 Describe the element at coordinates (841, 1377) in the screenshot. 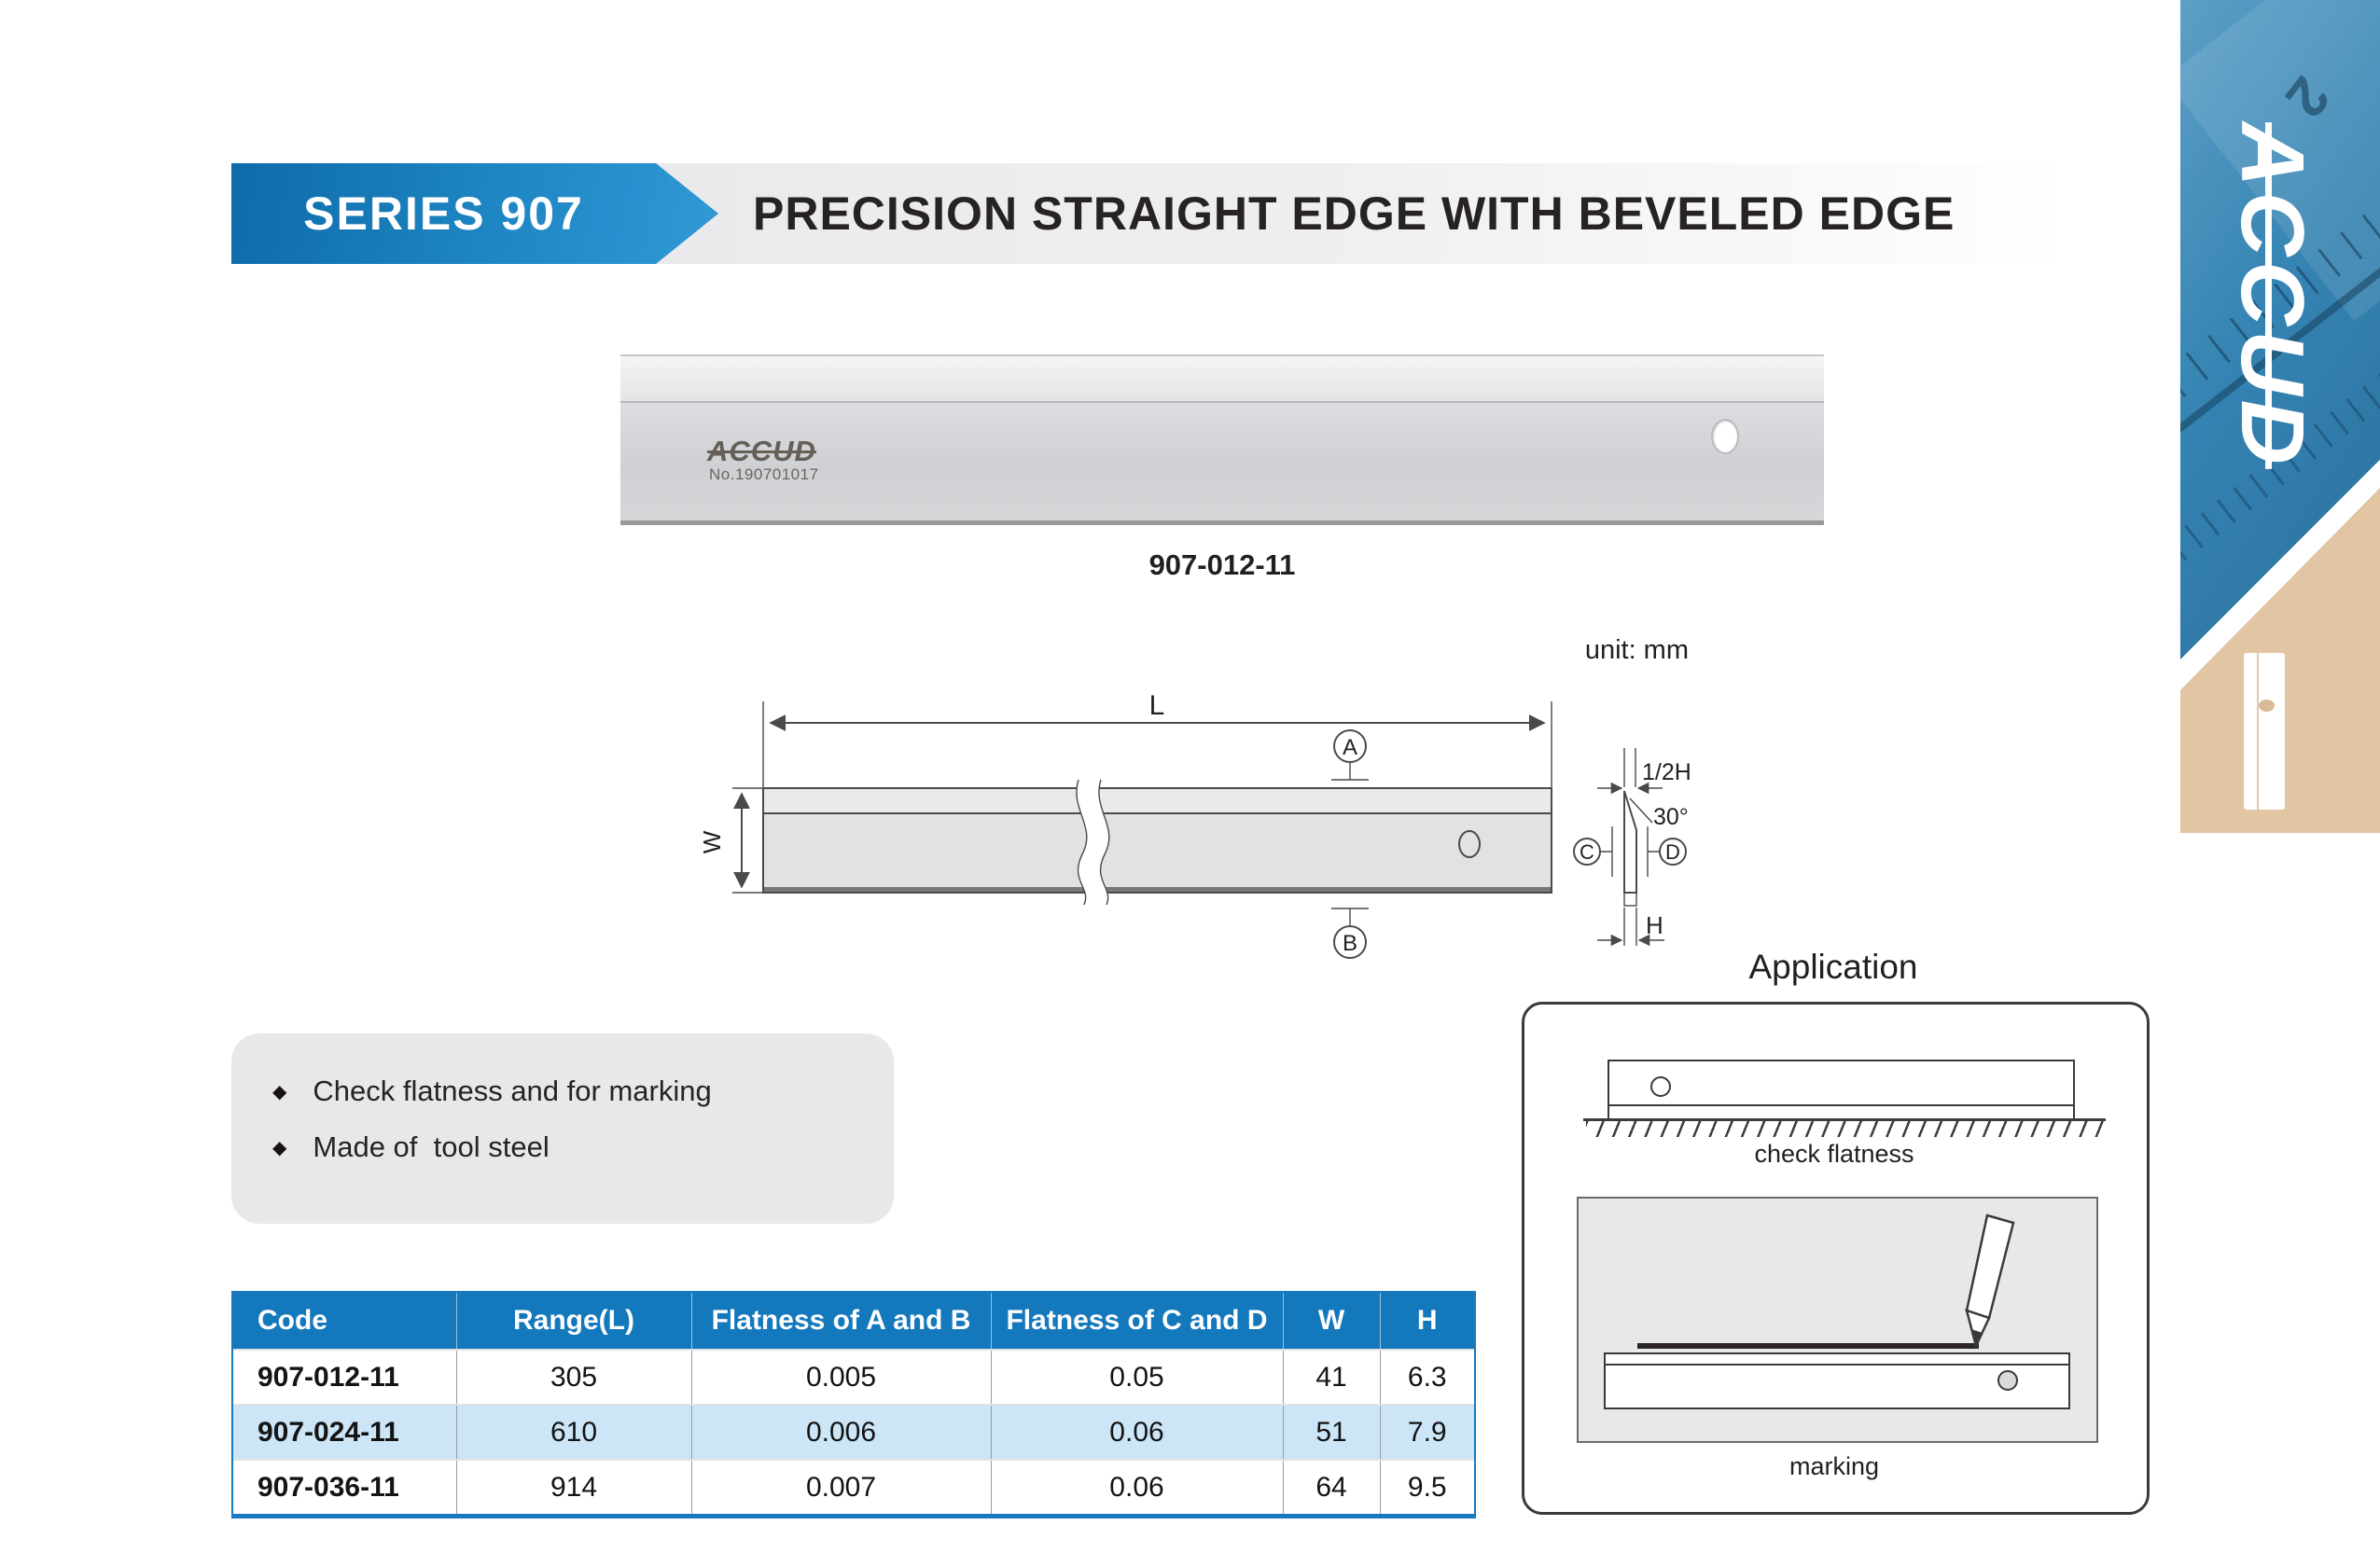

I see `cell-flatness-ab: 0.005` at that location.